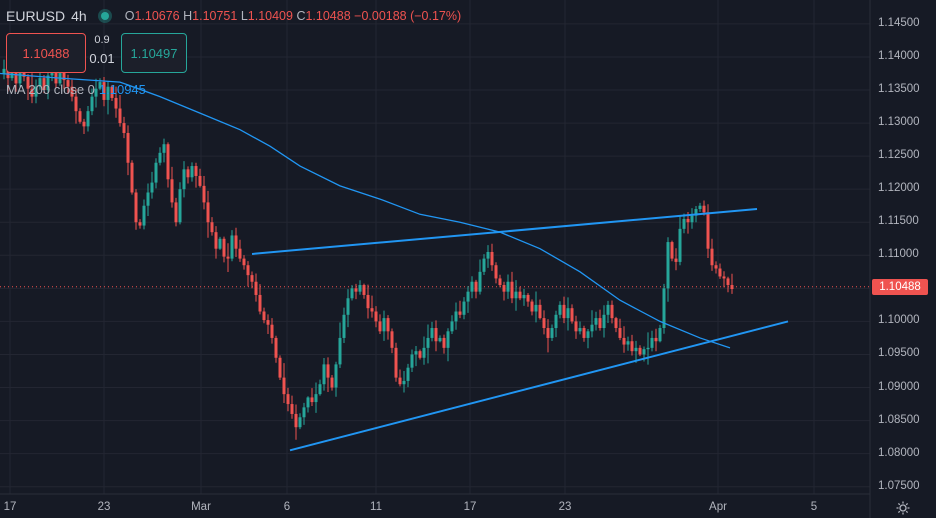  What do you see at coordinates (900, 287) in the screenshot?
I see `last-price-tag: 1.10488` at bounding box center [900, 287].